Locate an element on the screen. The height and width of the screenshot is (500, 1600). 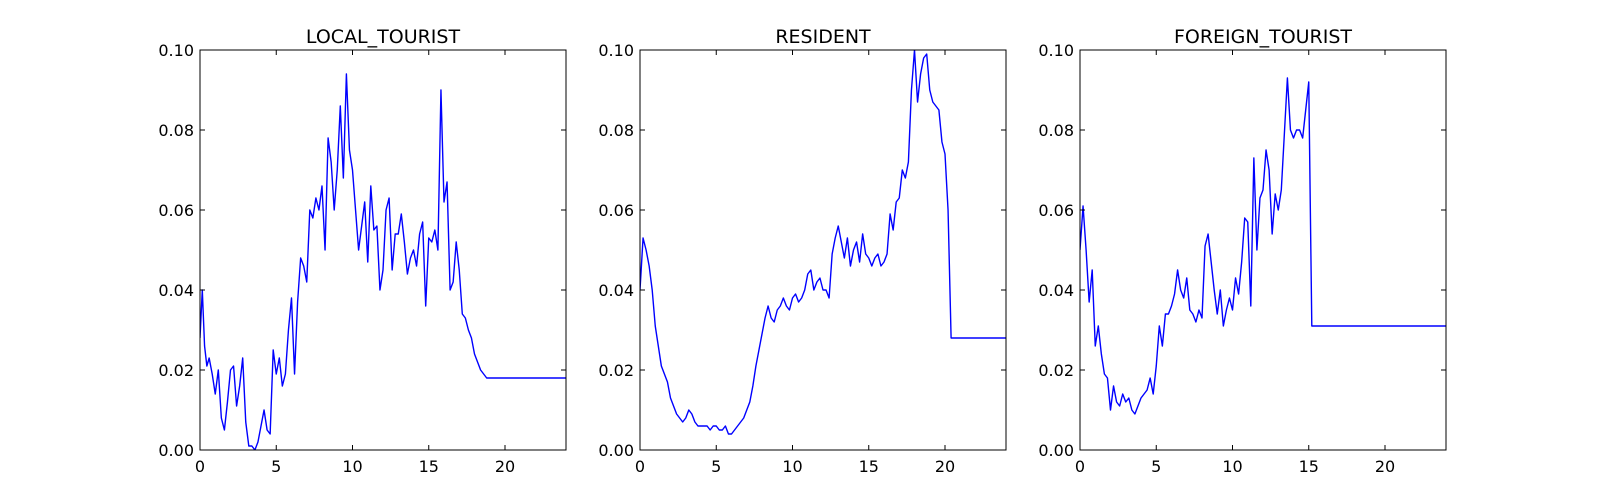
subplot-title: RESIDENT is located at coordinates (823, 37).